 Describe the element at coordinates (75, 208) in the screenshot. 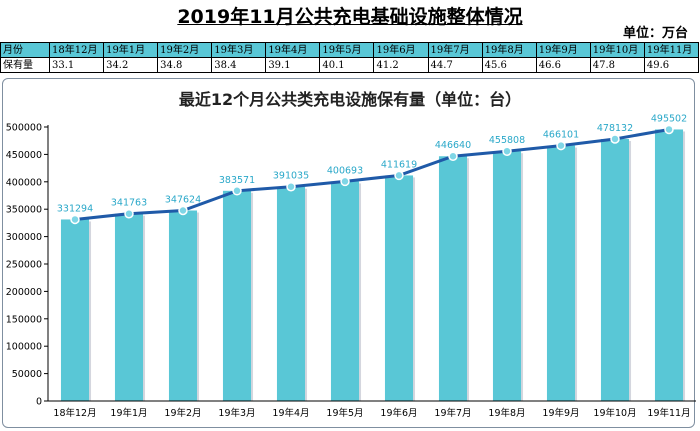

I see `data-label: 331294` at that location.